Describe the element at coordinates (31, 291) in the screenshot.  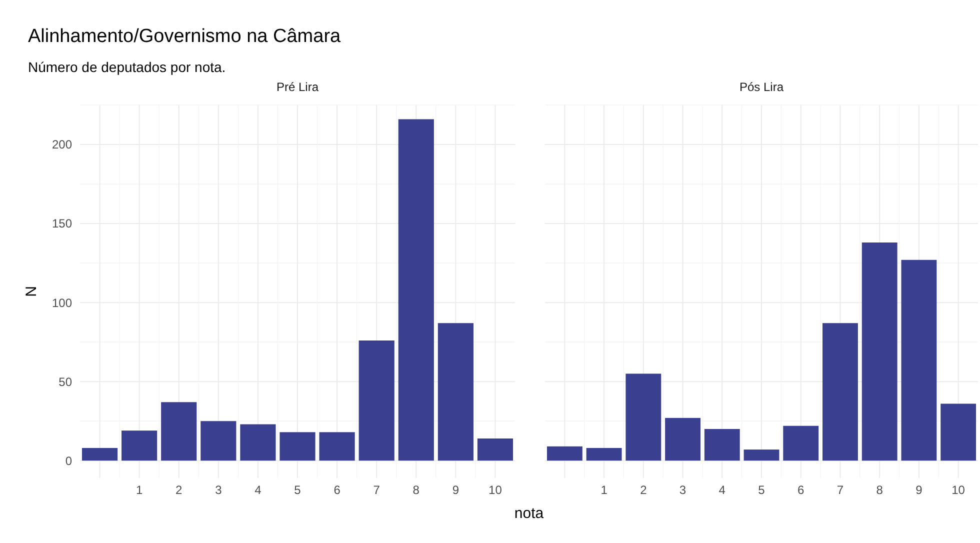
I see `y-axis-title: N` at that location.